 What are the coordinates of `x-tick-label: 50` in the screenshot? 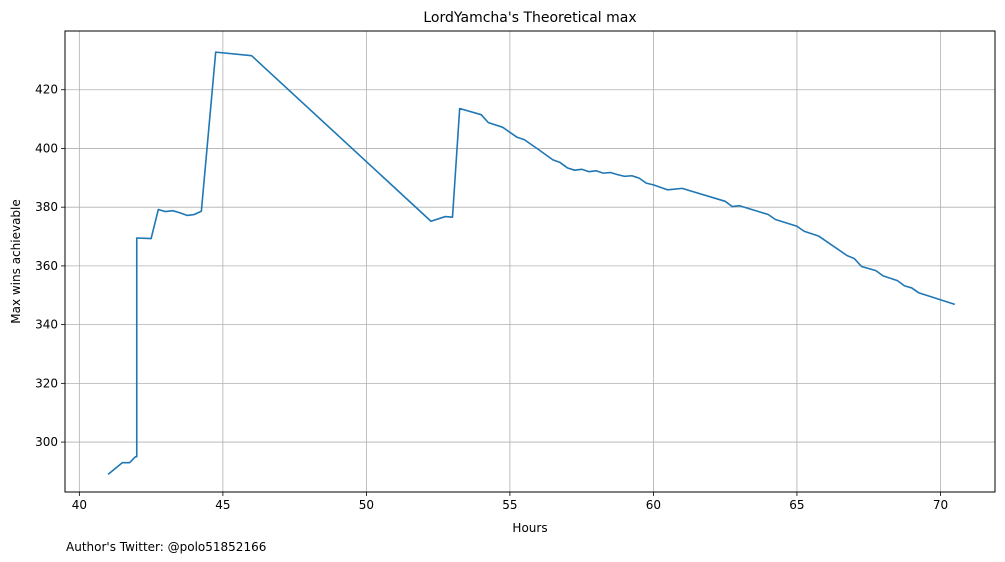 It's located at (366, 505).